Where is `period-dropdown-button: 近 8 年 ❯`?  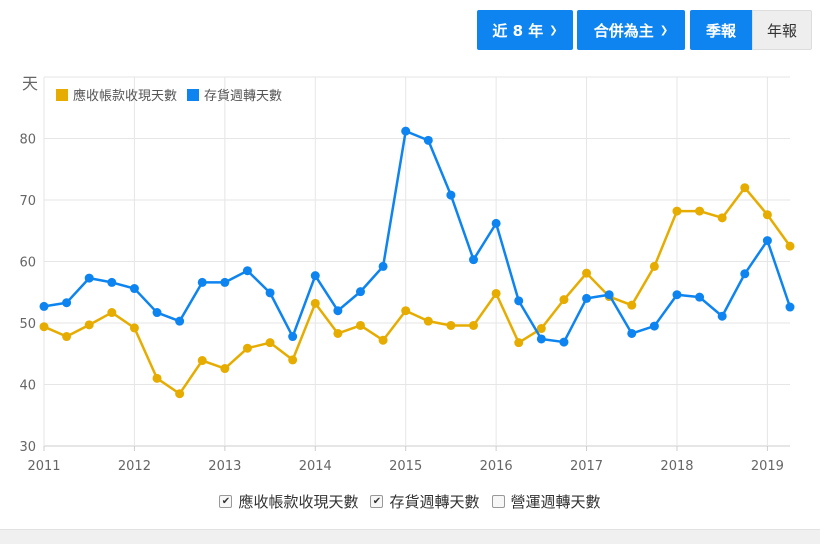 period-dropdown-button: 近 8 年 ❯ is located at coordinates (525, 30).